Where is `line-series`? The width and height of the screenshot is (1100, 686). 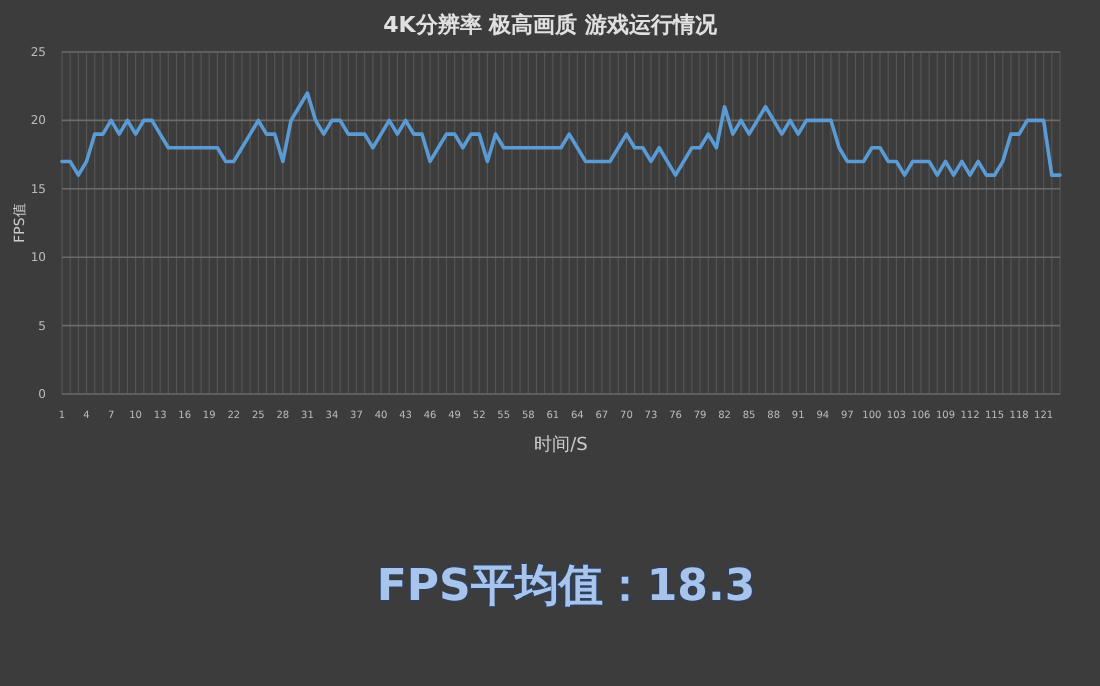 line-series is located at coordinates (561, 134).